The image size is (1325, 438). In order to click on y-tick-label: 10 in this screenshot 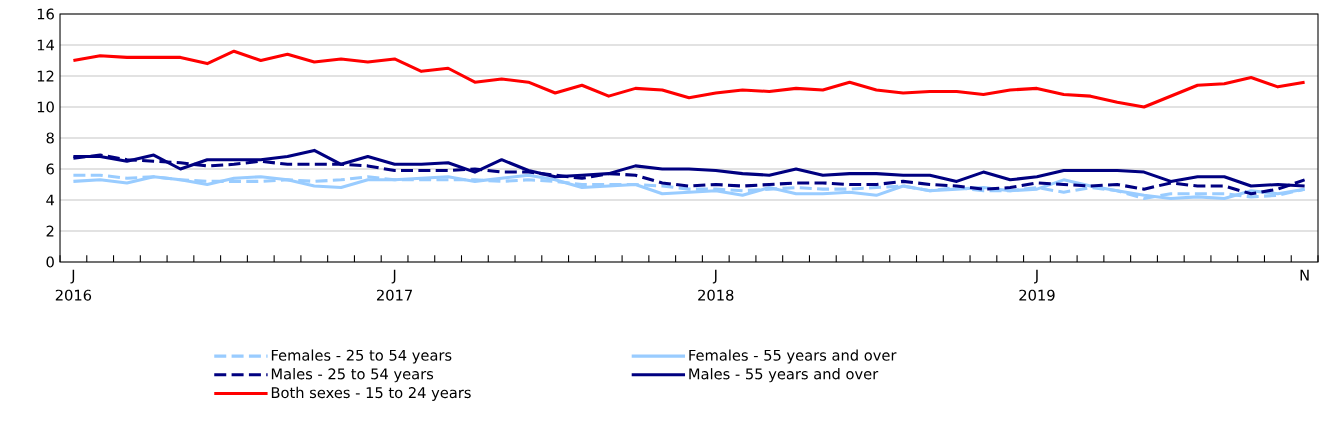, I will do `click(45, 107)`.